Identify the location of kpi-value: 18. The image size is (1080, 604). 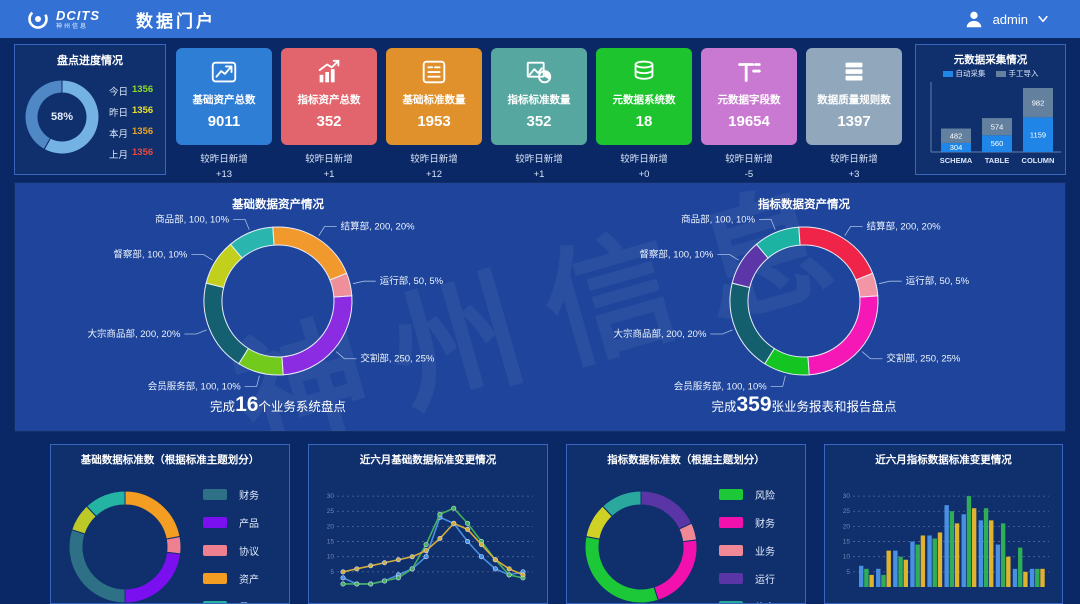
(644, 121).